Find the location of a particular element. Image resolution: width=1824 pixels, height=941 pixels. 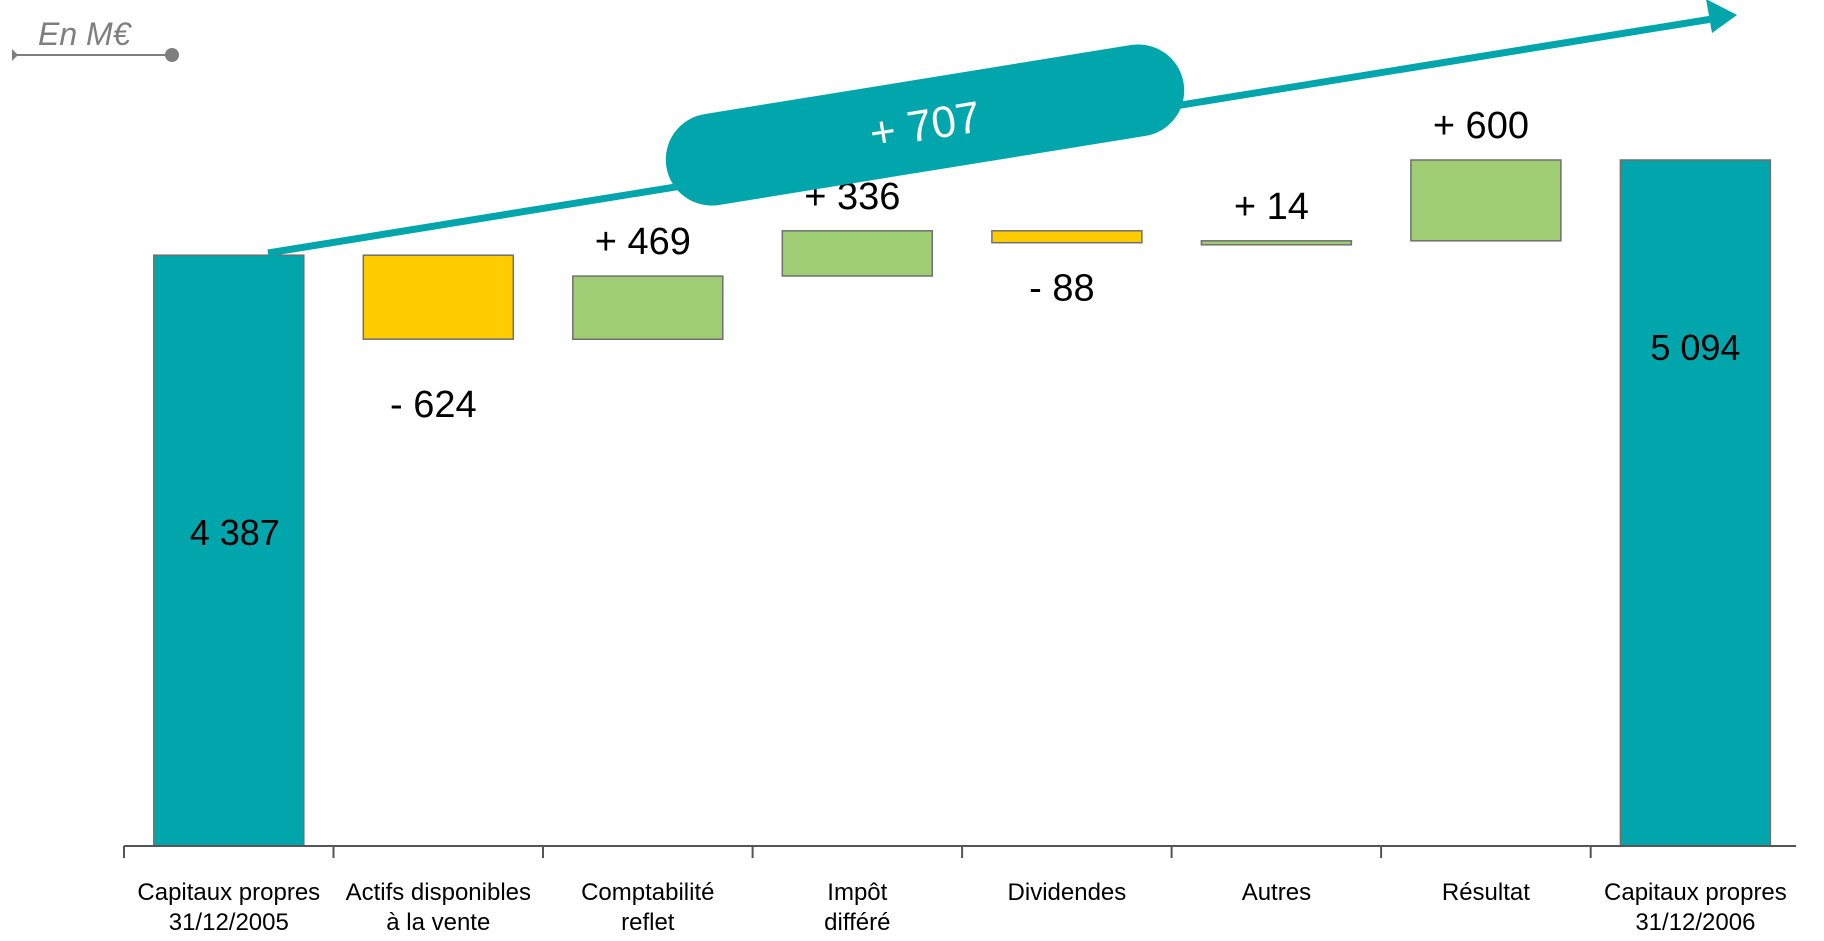

category-label-4: Impôt différé is located at coordinates (857, 907).